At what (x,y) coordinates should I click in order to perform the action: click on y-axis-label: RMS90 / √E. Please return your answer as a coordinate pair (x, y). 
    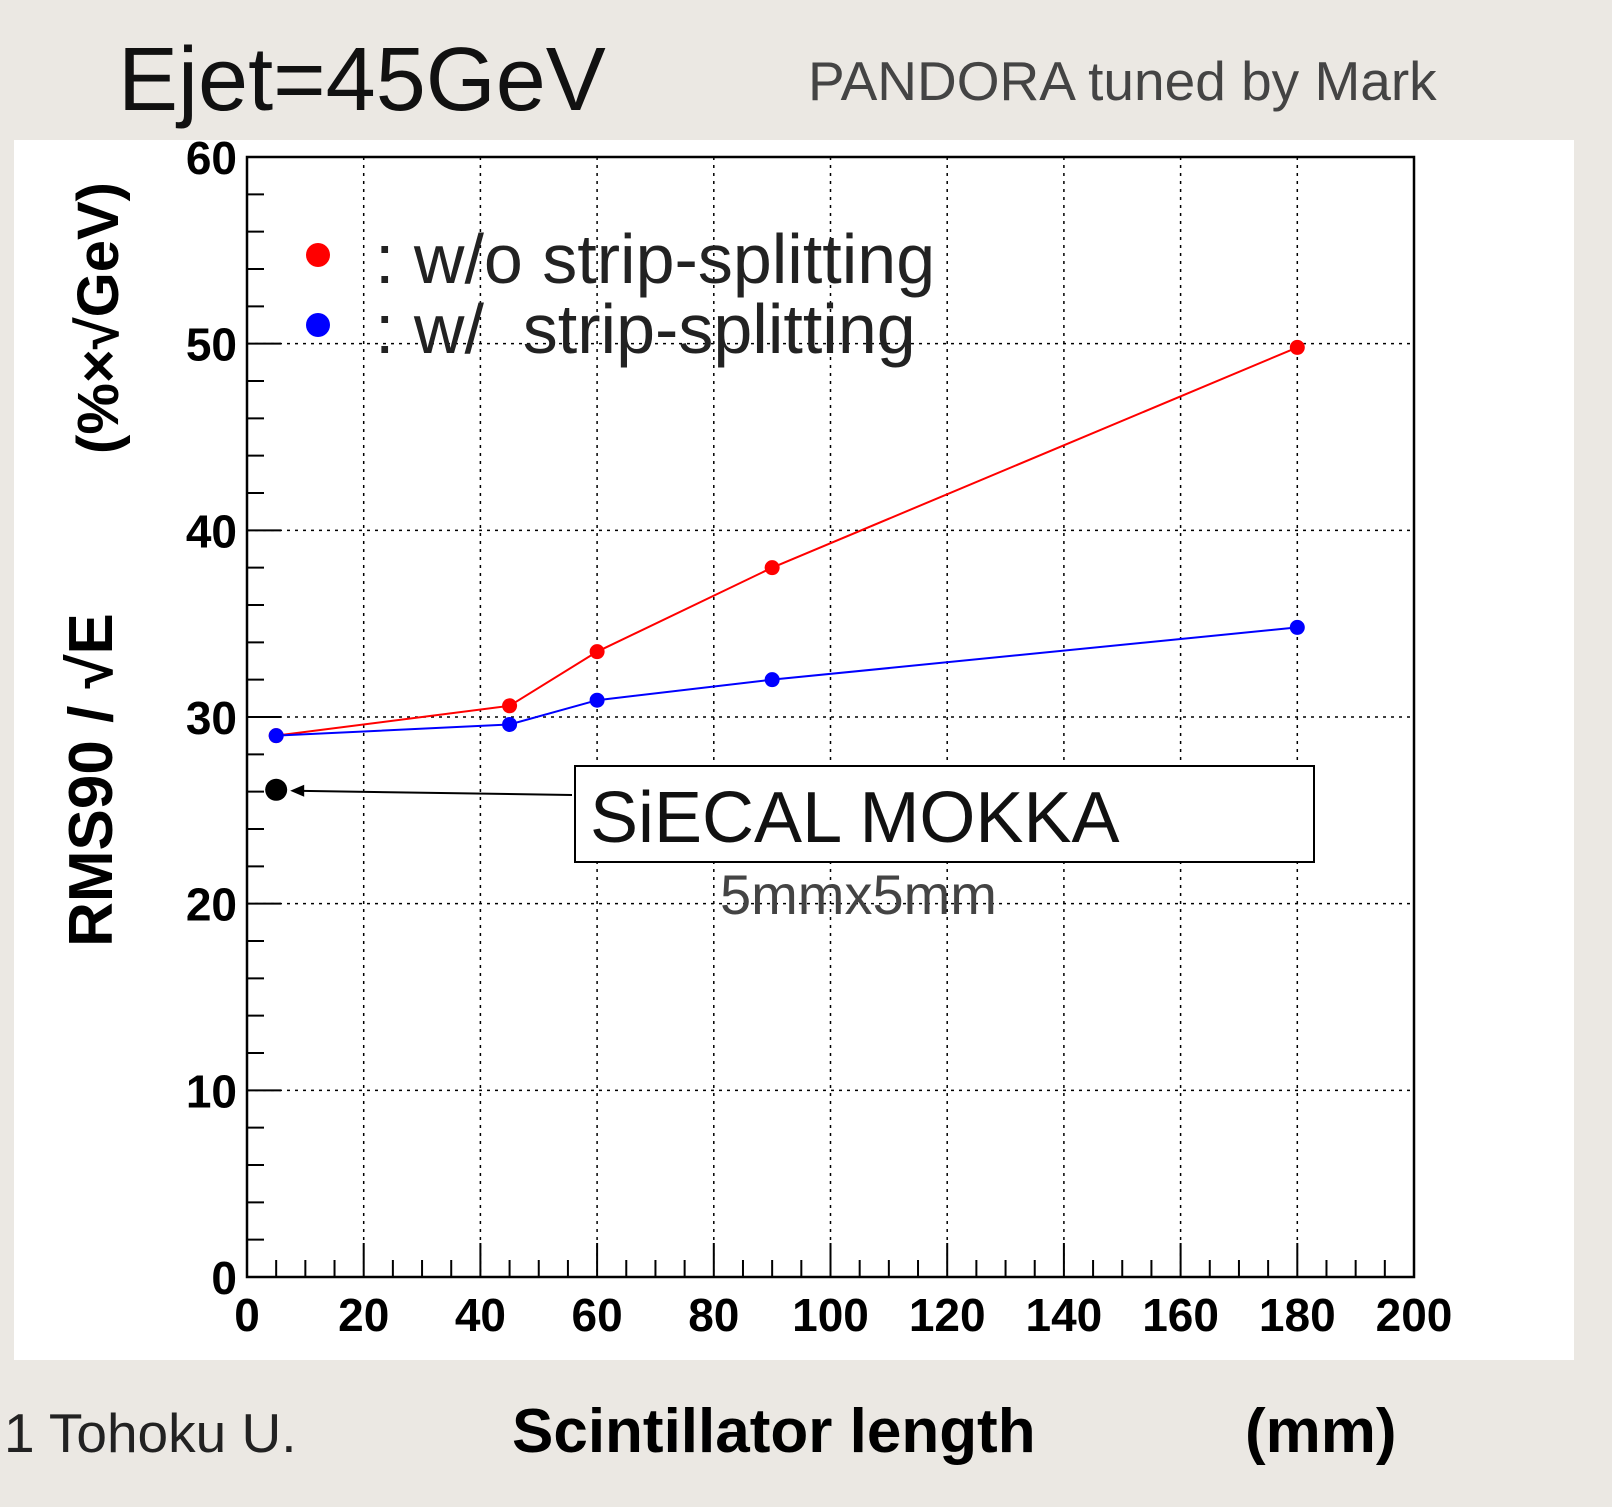
    Looking at the image, I should click on (91, 780).